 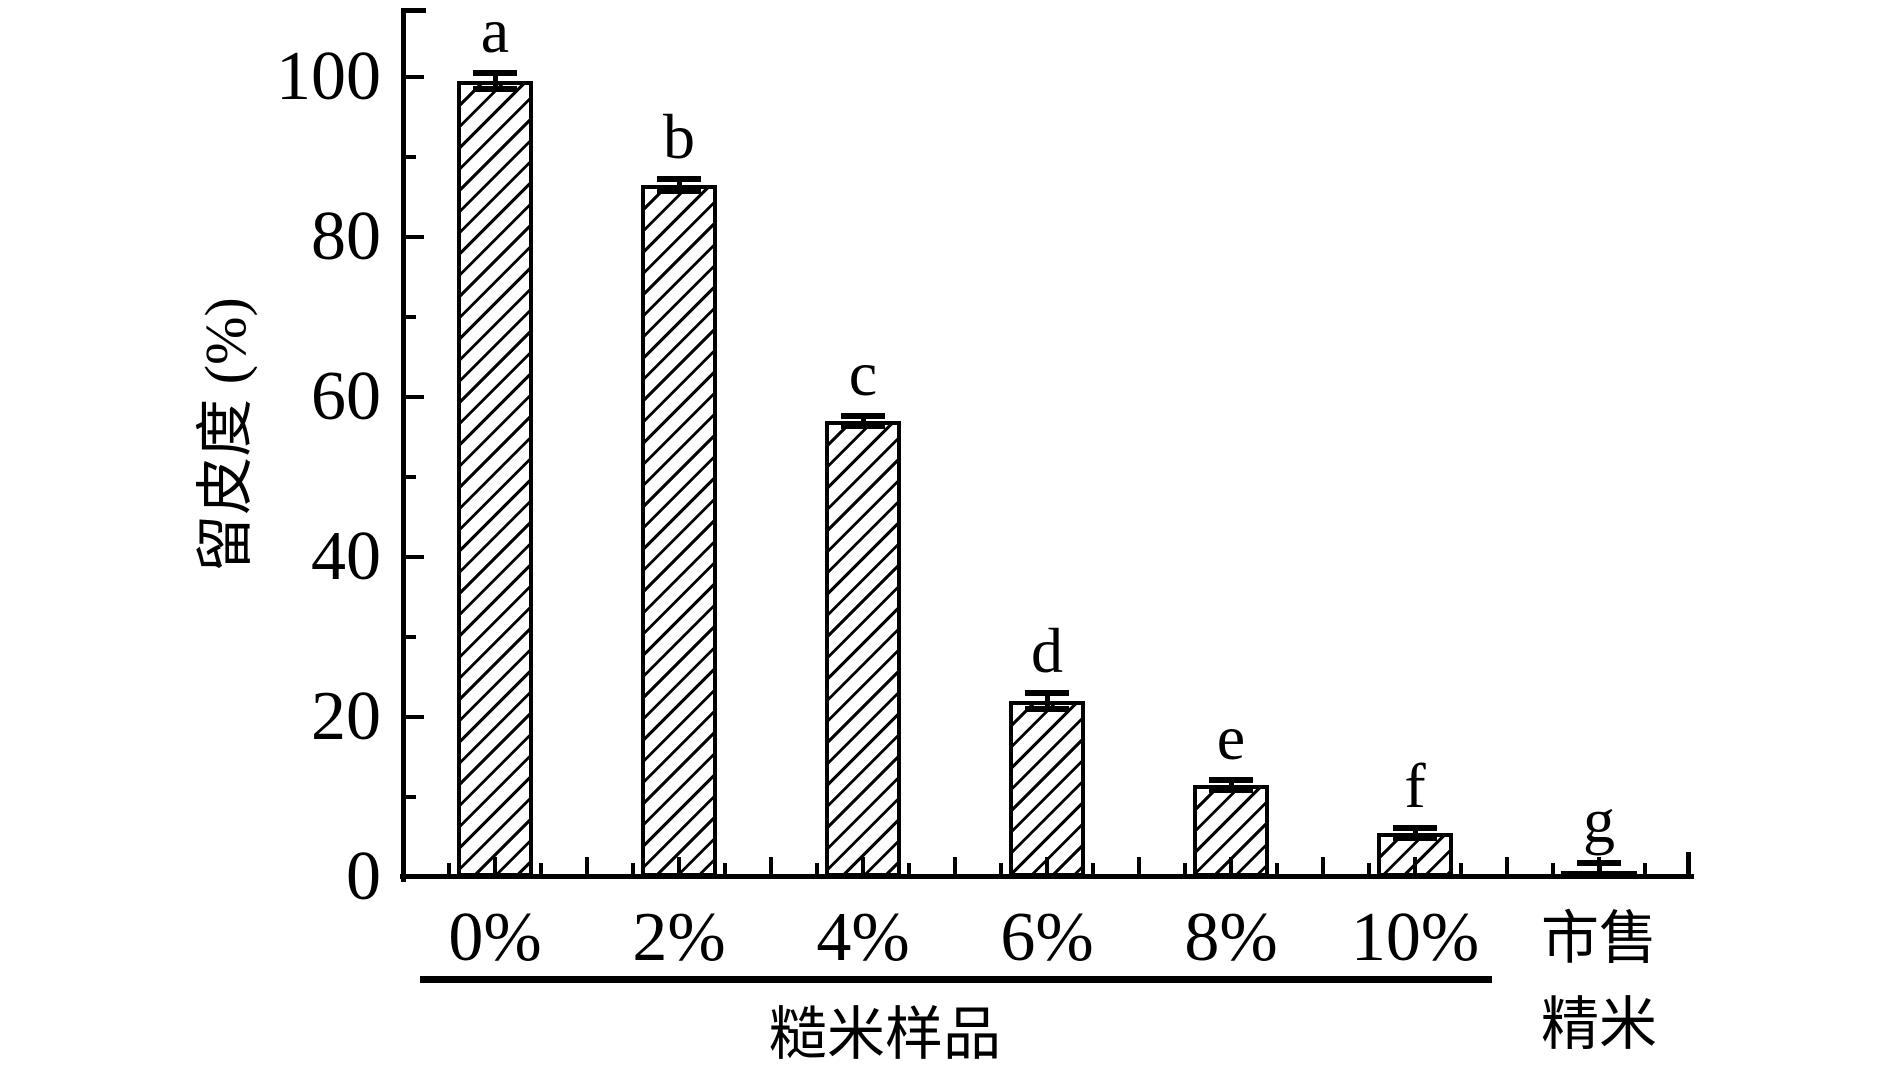 I want to click on x-tick-label-line: 4%, so click(x=863, y=937).